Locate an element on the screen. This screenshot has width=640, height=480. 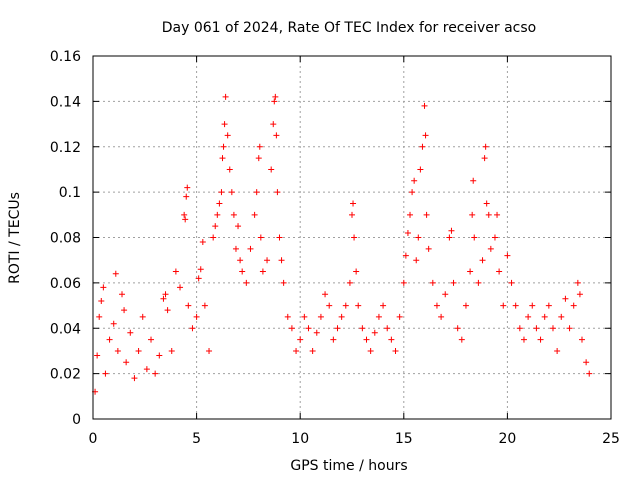
x-tick-label: 0 is located at coordinates (93, 439).